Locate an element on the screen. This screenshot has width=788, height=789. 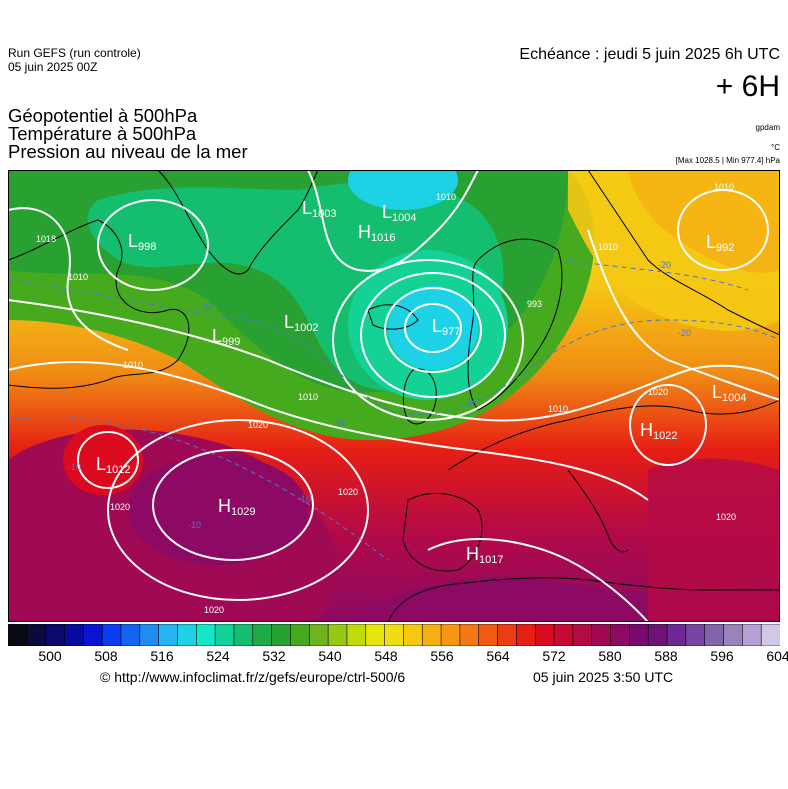
center-L977: L977 is located at coordinates (446, 327).